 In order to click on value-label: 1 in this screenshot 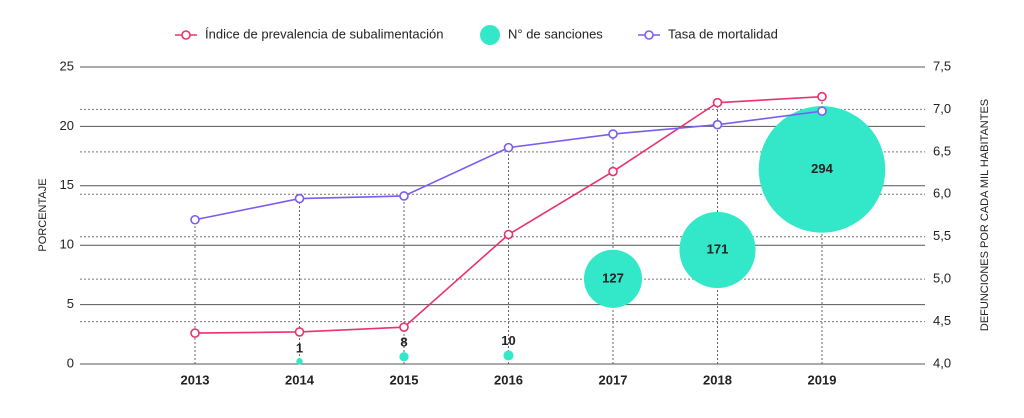, I will do `click(299, 348)`.